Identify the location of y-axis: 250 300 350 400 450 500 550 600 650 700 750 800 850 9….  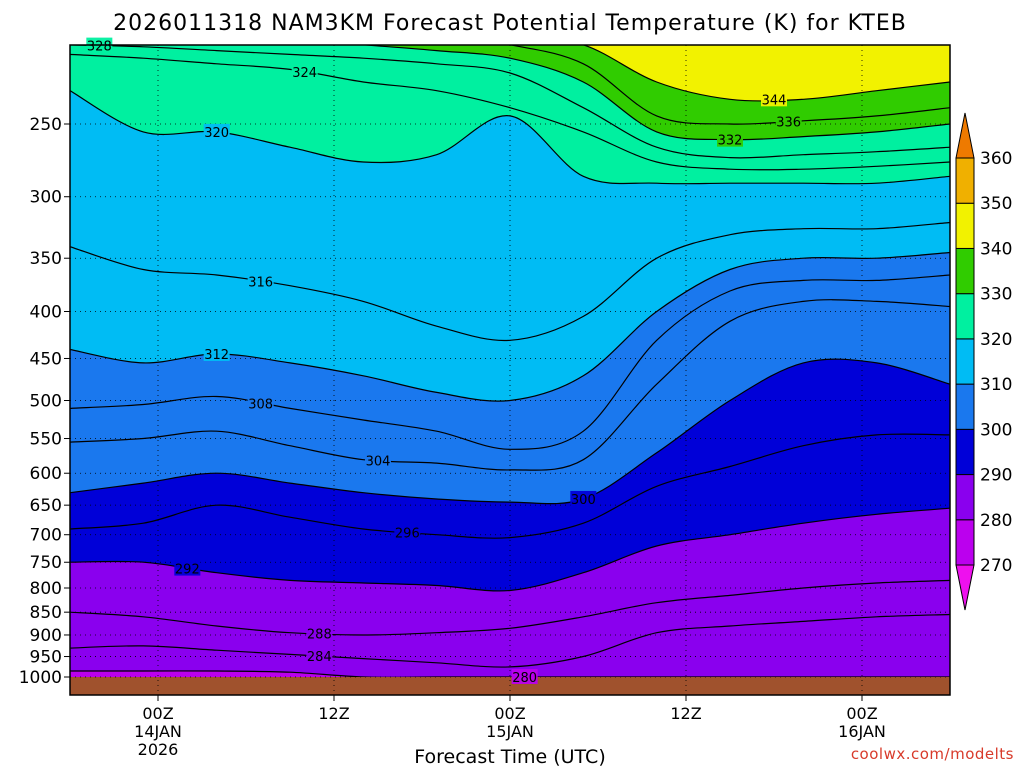
(44, 401).